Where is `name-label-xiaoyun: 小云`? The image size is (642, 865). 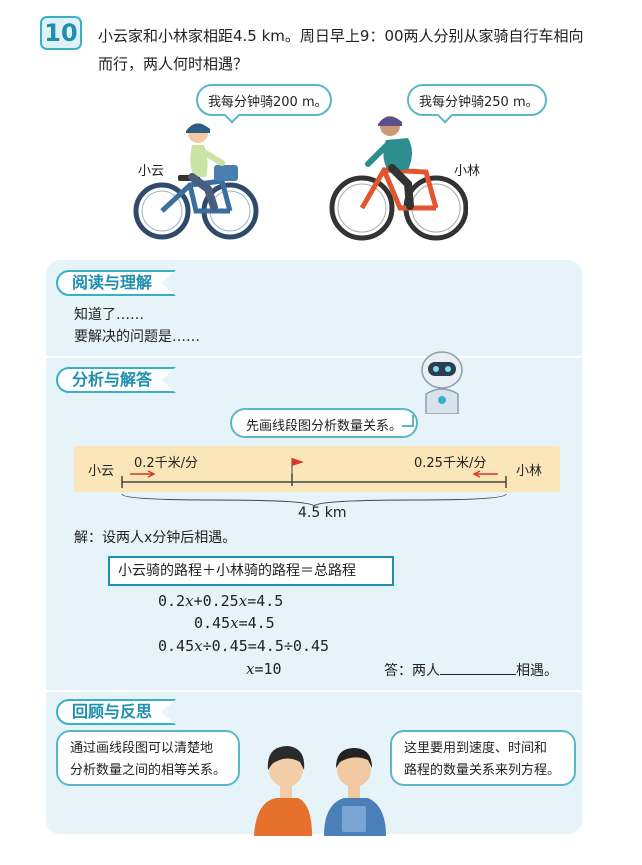
name-label-xiaoyun: 小云 is located at coordinates (151, 171).